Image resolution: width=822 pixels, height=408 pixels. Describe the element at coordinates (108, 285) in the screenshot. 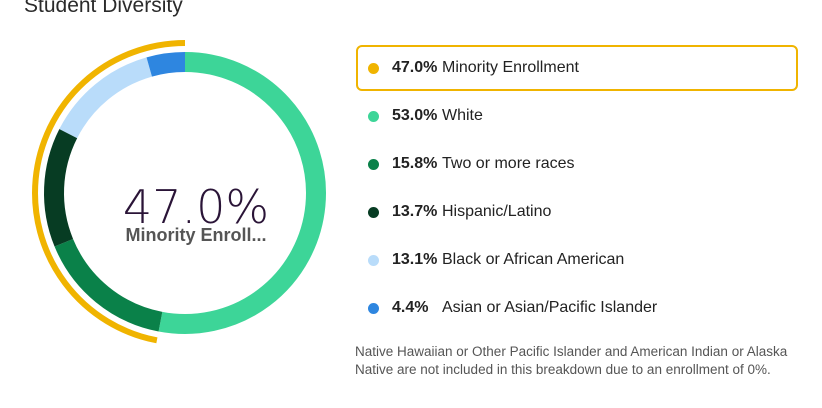

I see `donut-slice-two-or-more-races` at that location.